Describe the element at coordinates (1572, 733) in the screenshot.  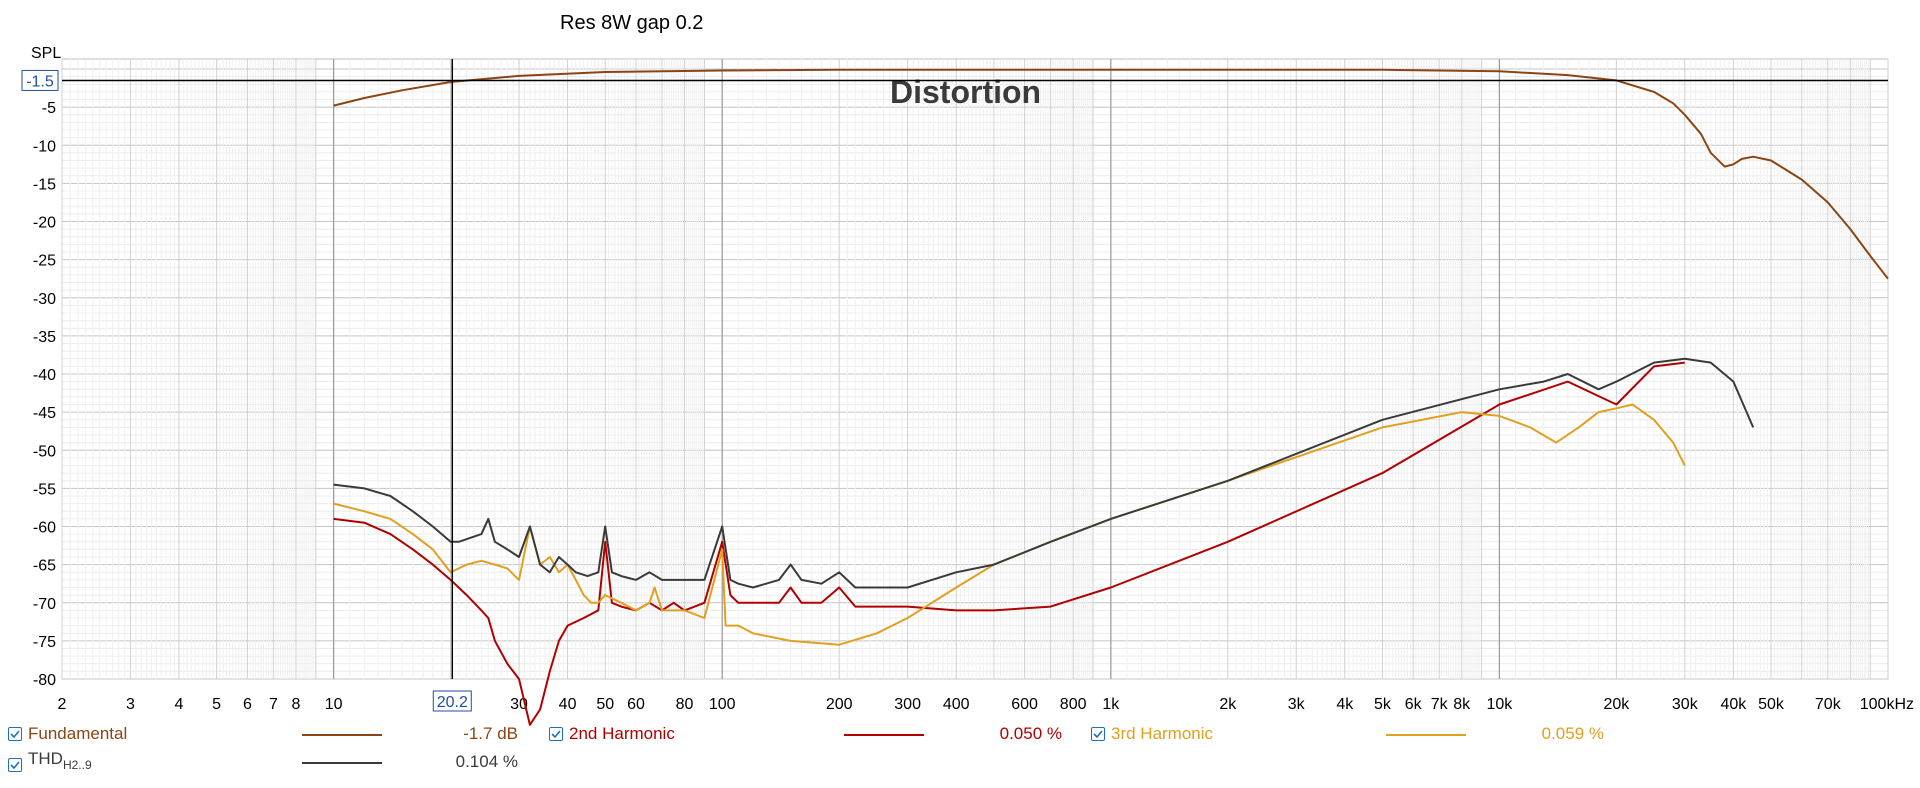
I see `3rd-harmonic-value: 0.059 %` at that location.